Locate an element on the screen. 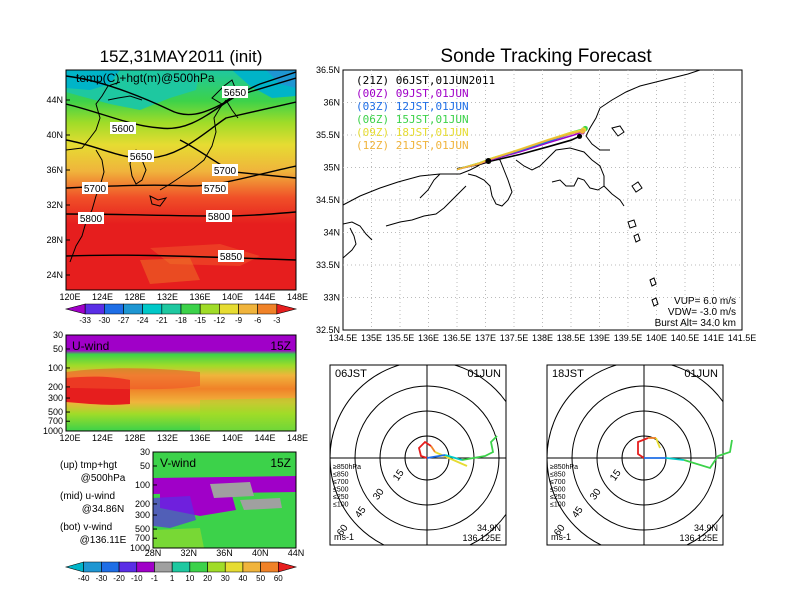 This screenshot has height=612, width=792. lon-tick: 136.5E is located at coordinates (457, 338).